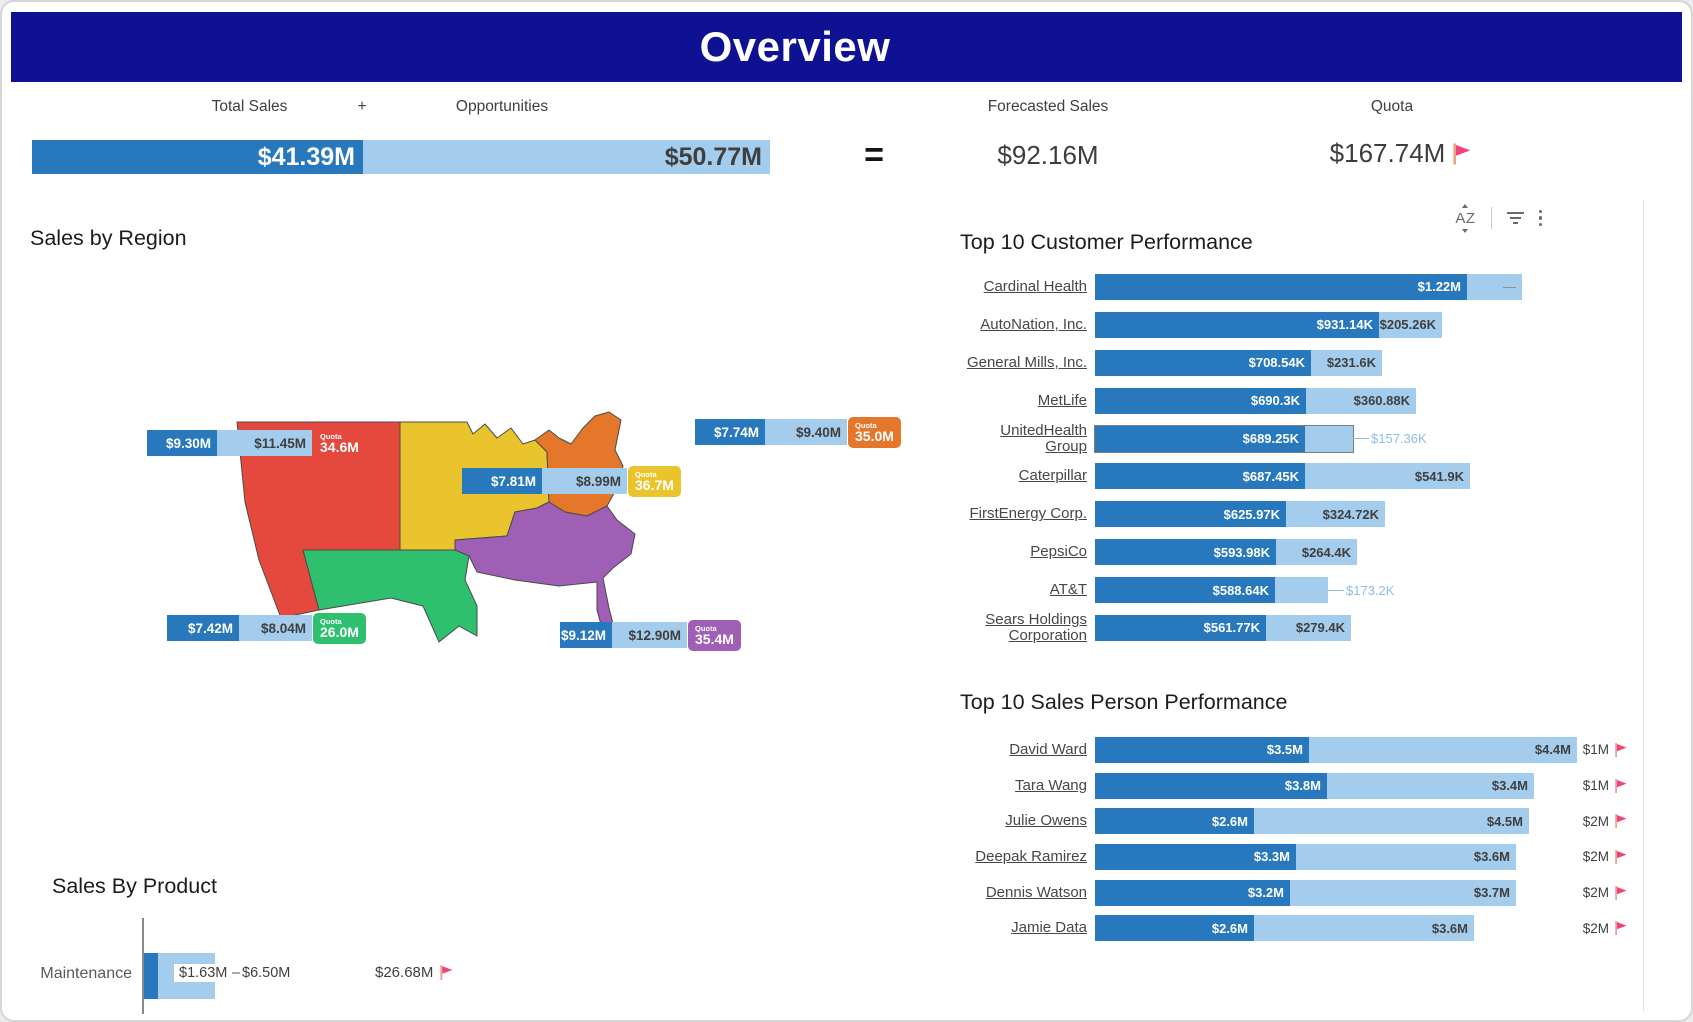  What do you see at coordinates (1365, 552) in the screenshot?
I see `row-bars: $593.98K $264.4K` at bounding box center [1365, 552].